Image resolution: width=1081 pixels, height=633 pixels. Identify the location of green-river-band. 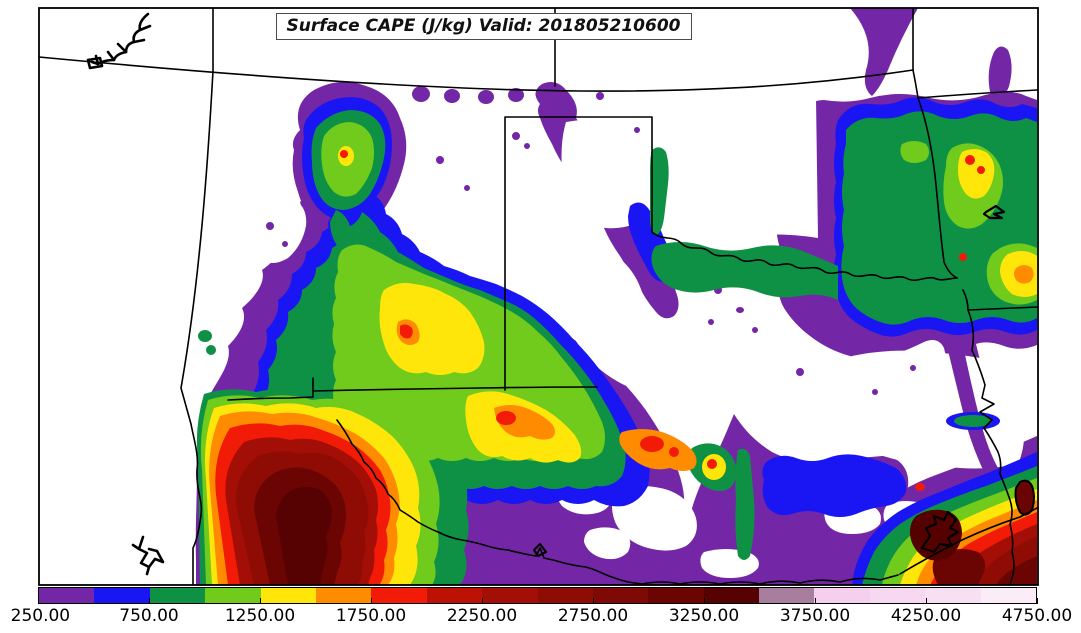
(744, 271).